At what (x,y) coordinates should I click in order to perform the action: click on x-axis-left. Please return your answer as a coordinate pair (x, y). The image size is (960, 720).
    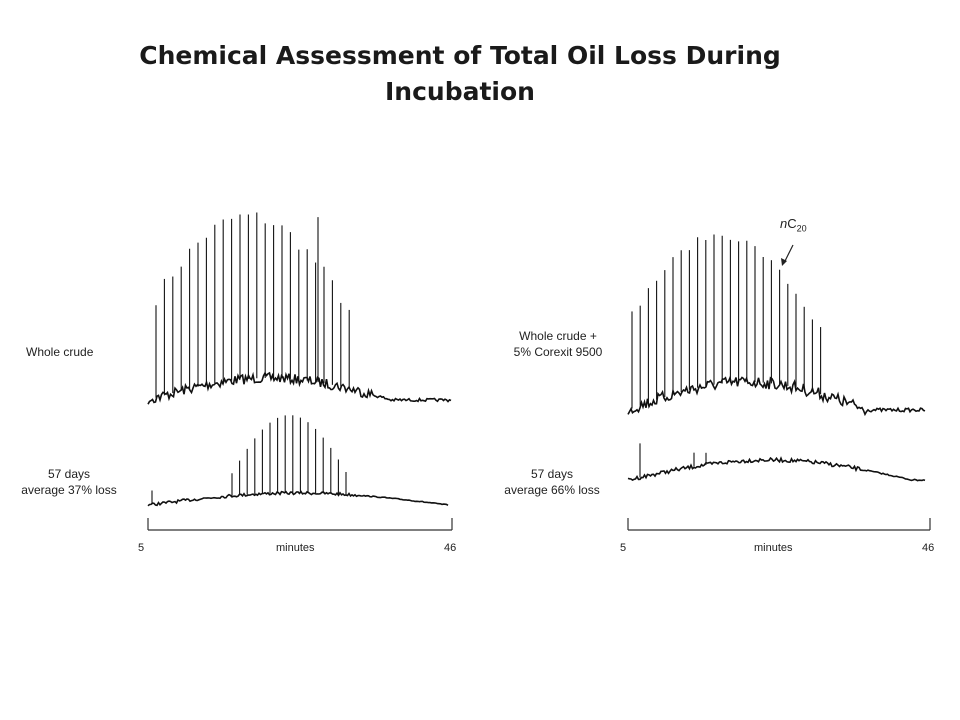
    Looking at the image, I should click on (300, 524).